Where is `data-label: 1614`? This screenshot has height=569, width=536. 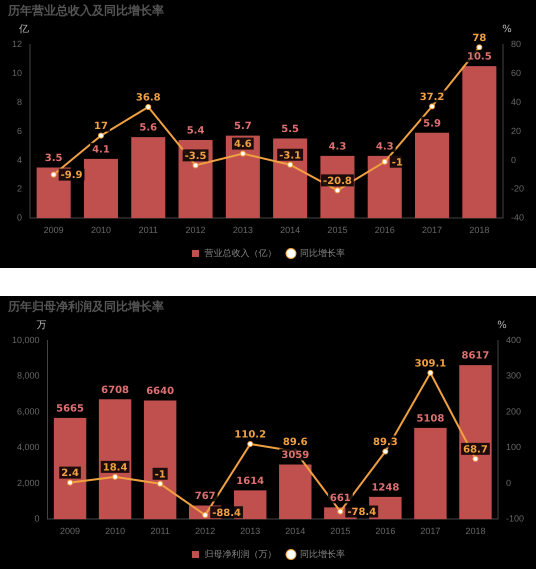 data-label: 1614 is located at coordinates (250, 481).